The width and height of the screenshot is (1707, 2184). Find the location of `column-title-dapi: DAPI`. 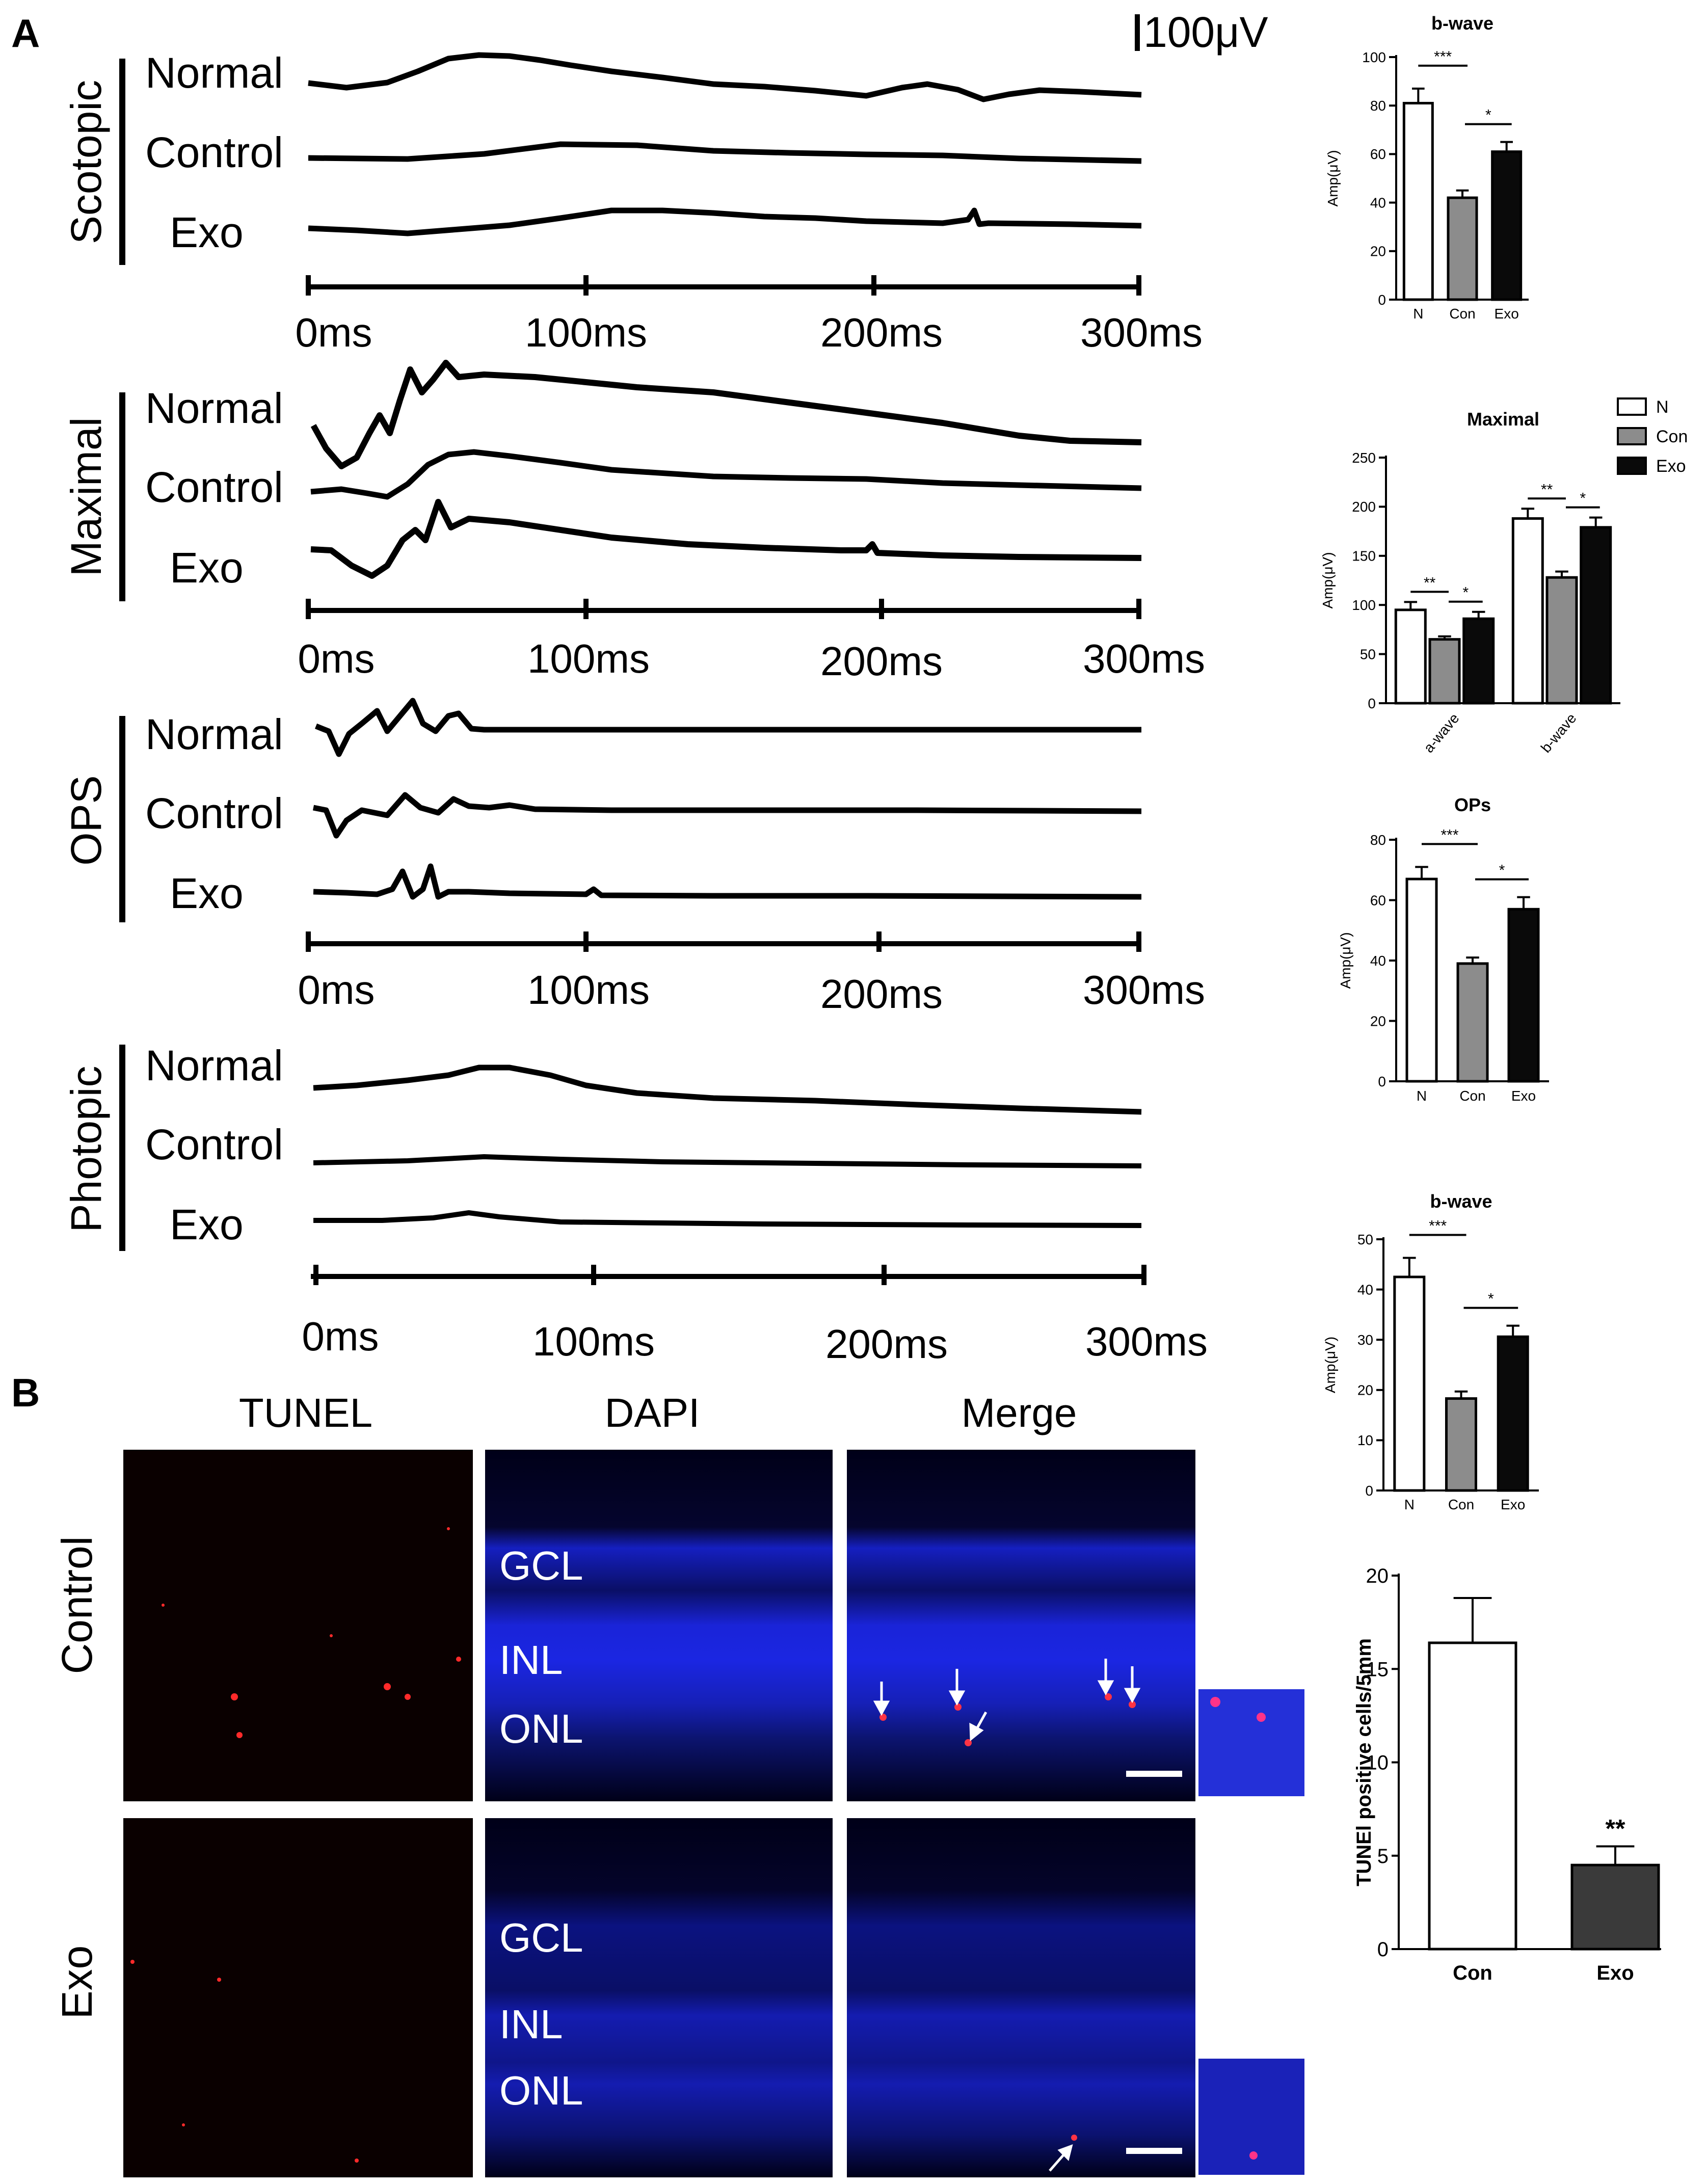

column-title-dapi: DAPI is located at coordinates (652, 1412).